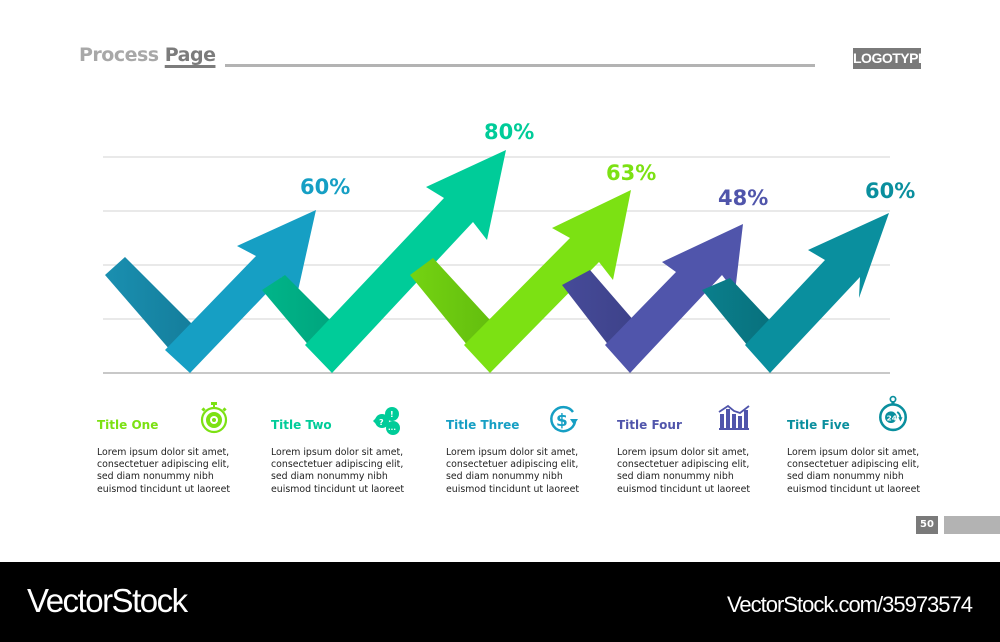 Image resolution: width=1000 pixels, height=642 pixels. I want to click on page-title: Process Page, so click(147, 55).